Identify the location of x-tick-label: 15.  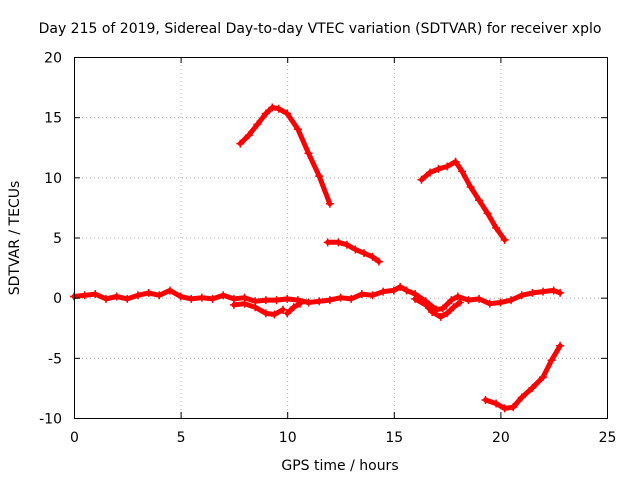
(394, 438).